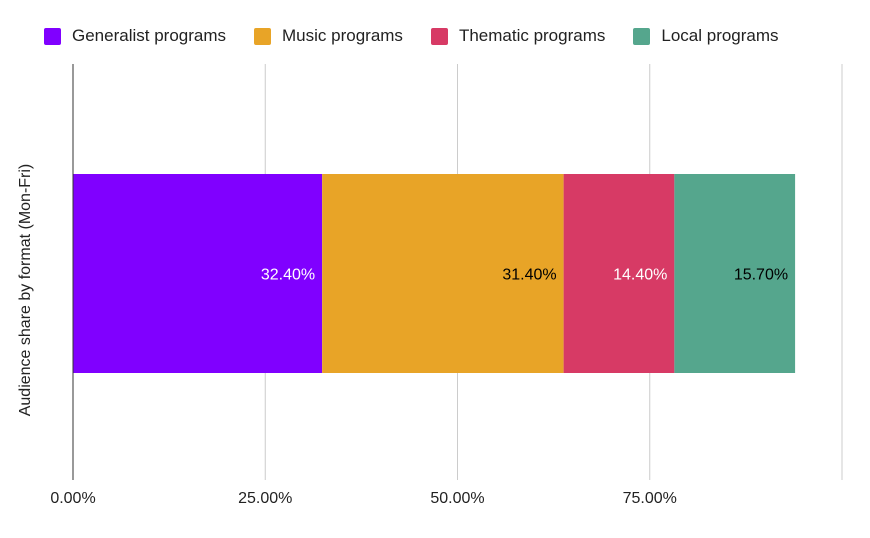 Image resolution: width=870 pixels, height=538 pixels. What do you see at coordinates (650, 498) in the screenshot?
I see `x-tick-label-3: 75.00%` at bounding box center [650, 498].